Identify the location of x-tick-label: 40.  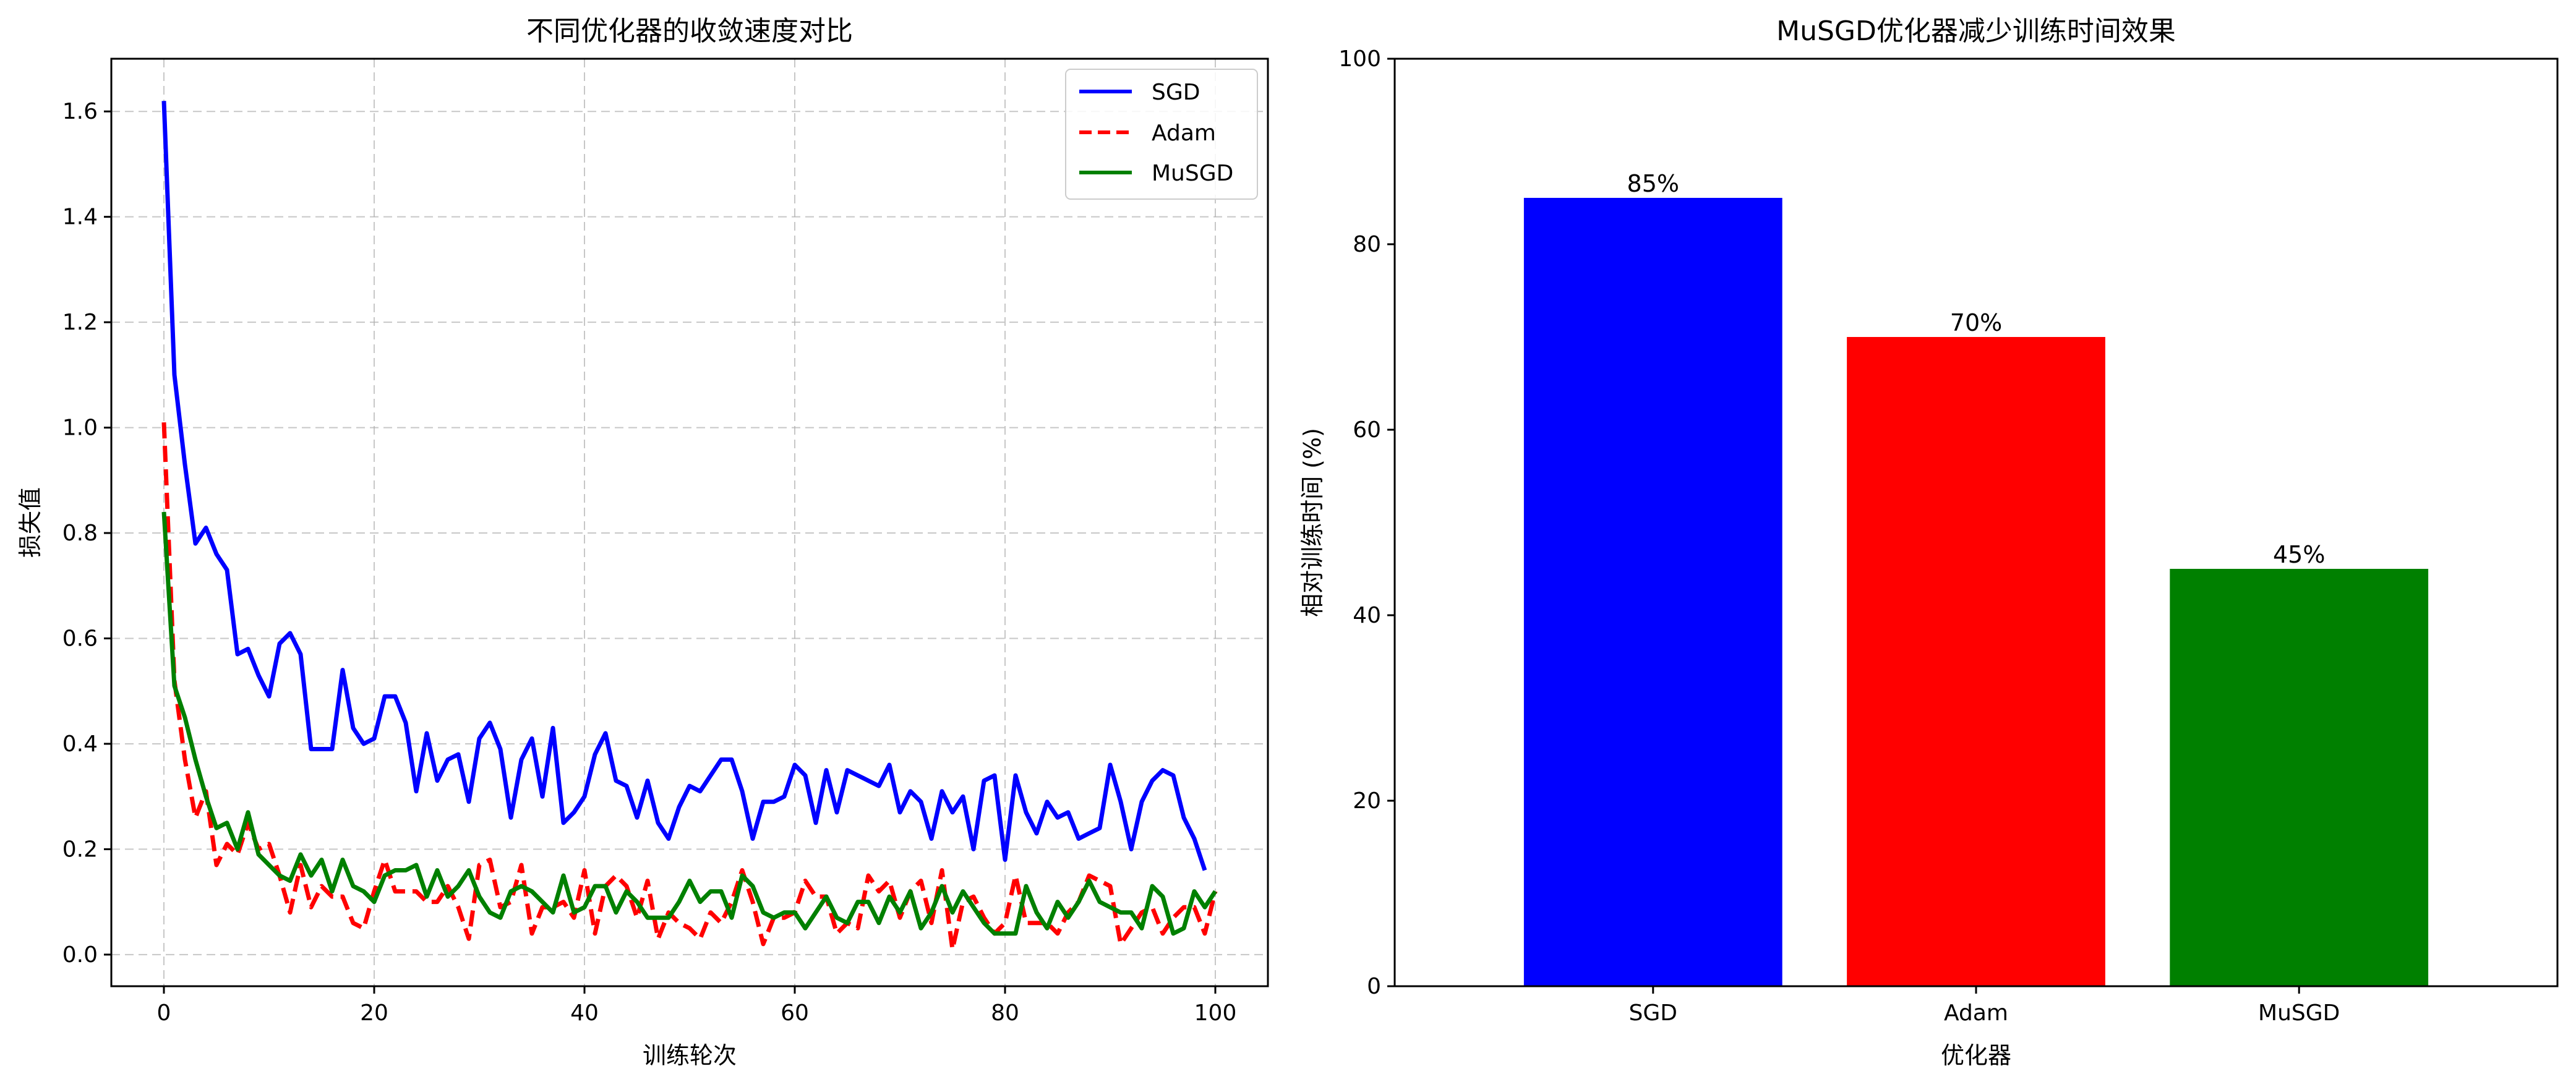
(584, 1013).